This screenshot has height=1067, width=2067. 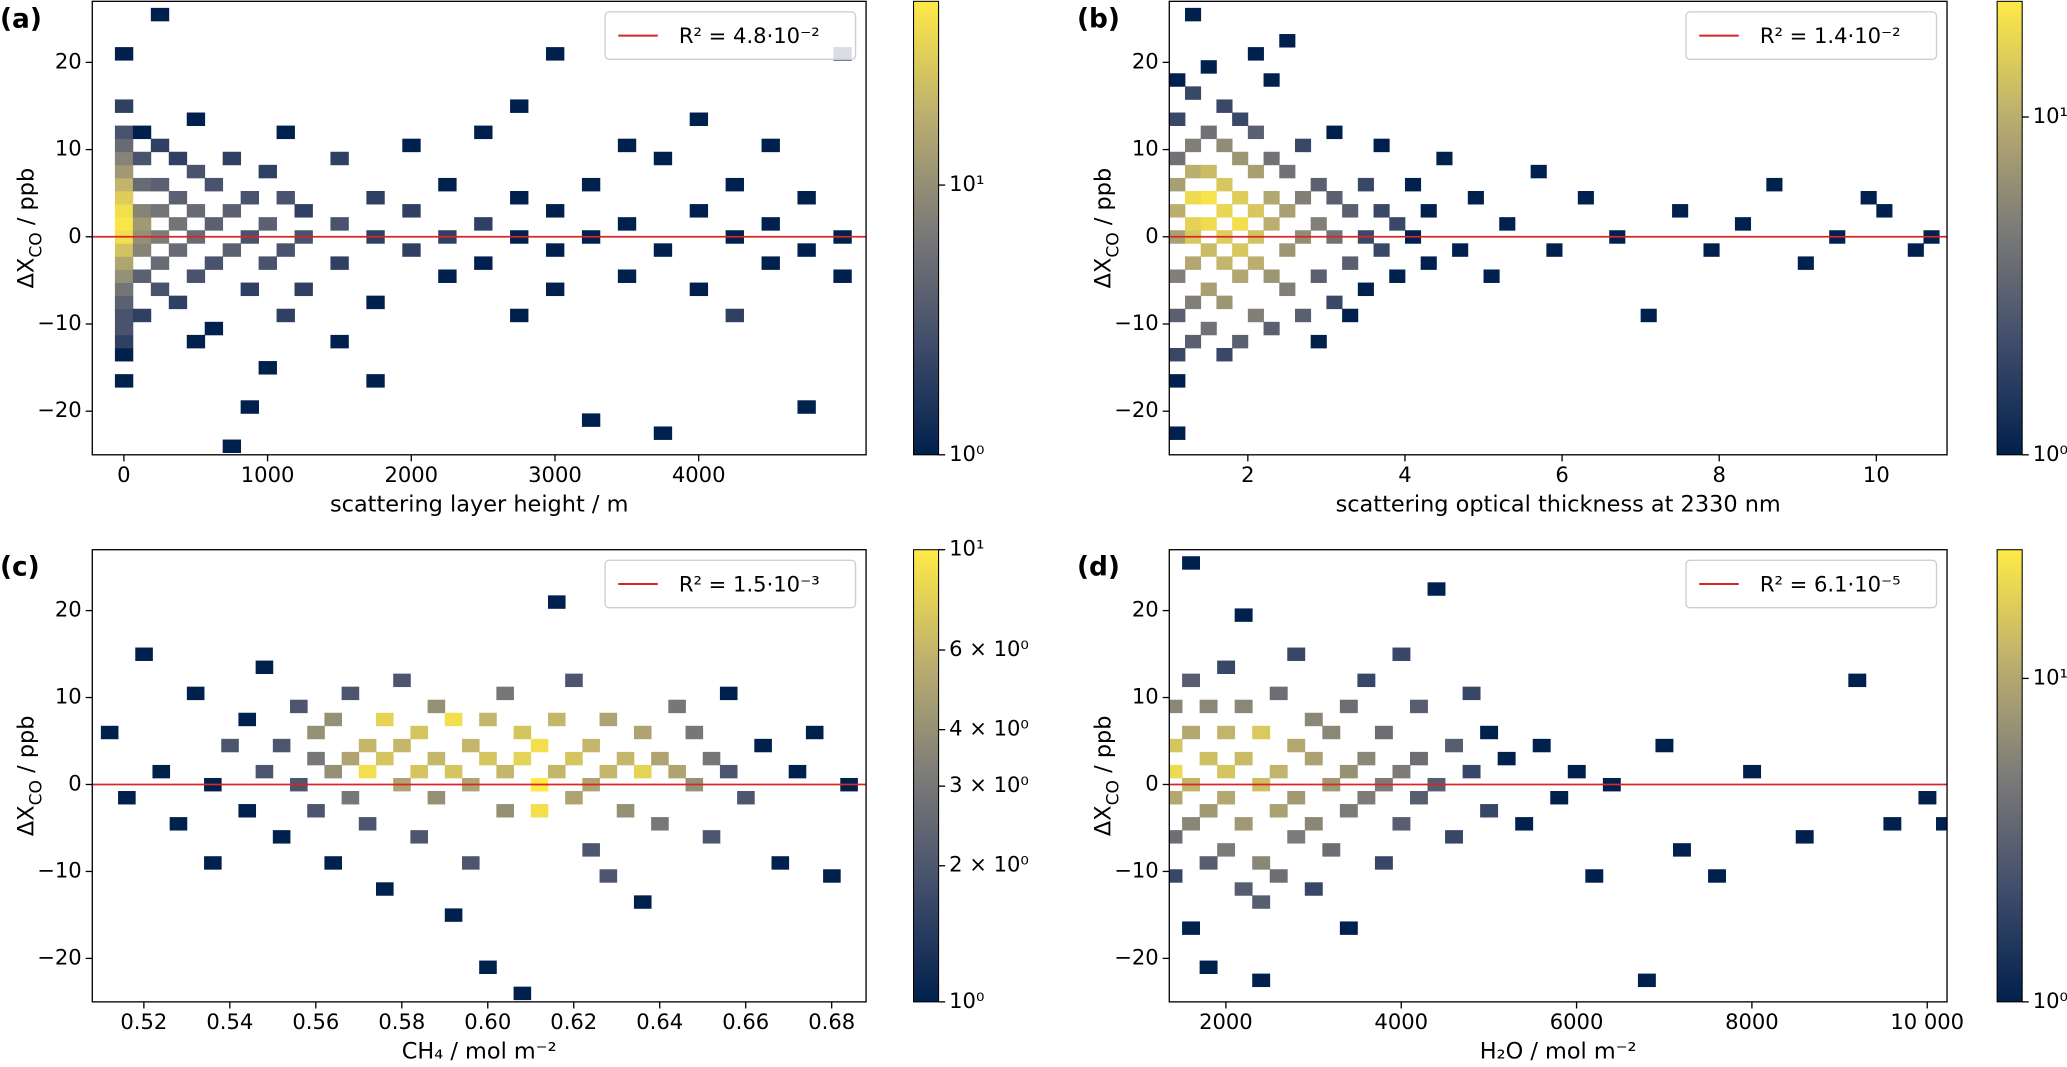 What do you see at coordinates (229, 1021) in the screenshot?
I see `x-tick-label: 0.54` at bounding box center [229, 1021].